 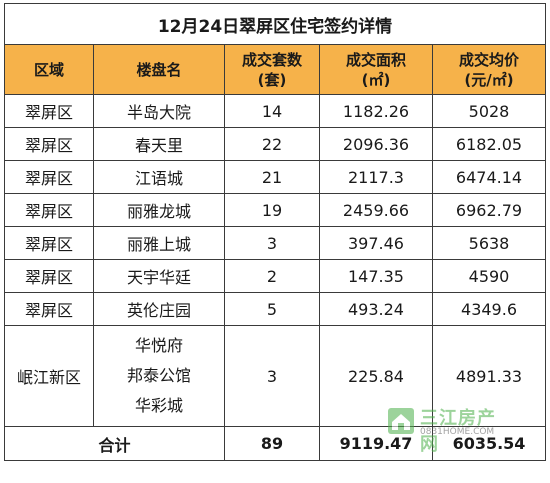 What do you see at coordinates (376, 79) in the screenshot?
I see `header-area-line2: (㎡)` at bounding box center [376, 79].